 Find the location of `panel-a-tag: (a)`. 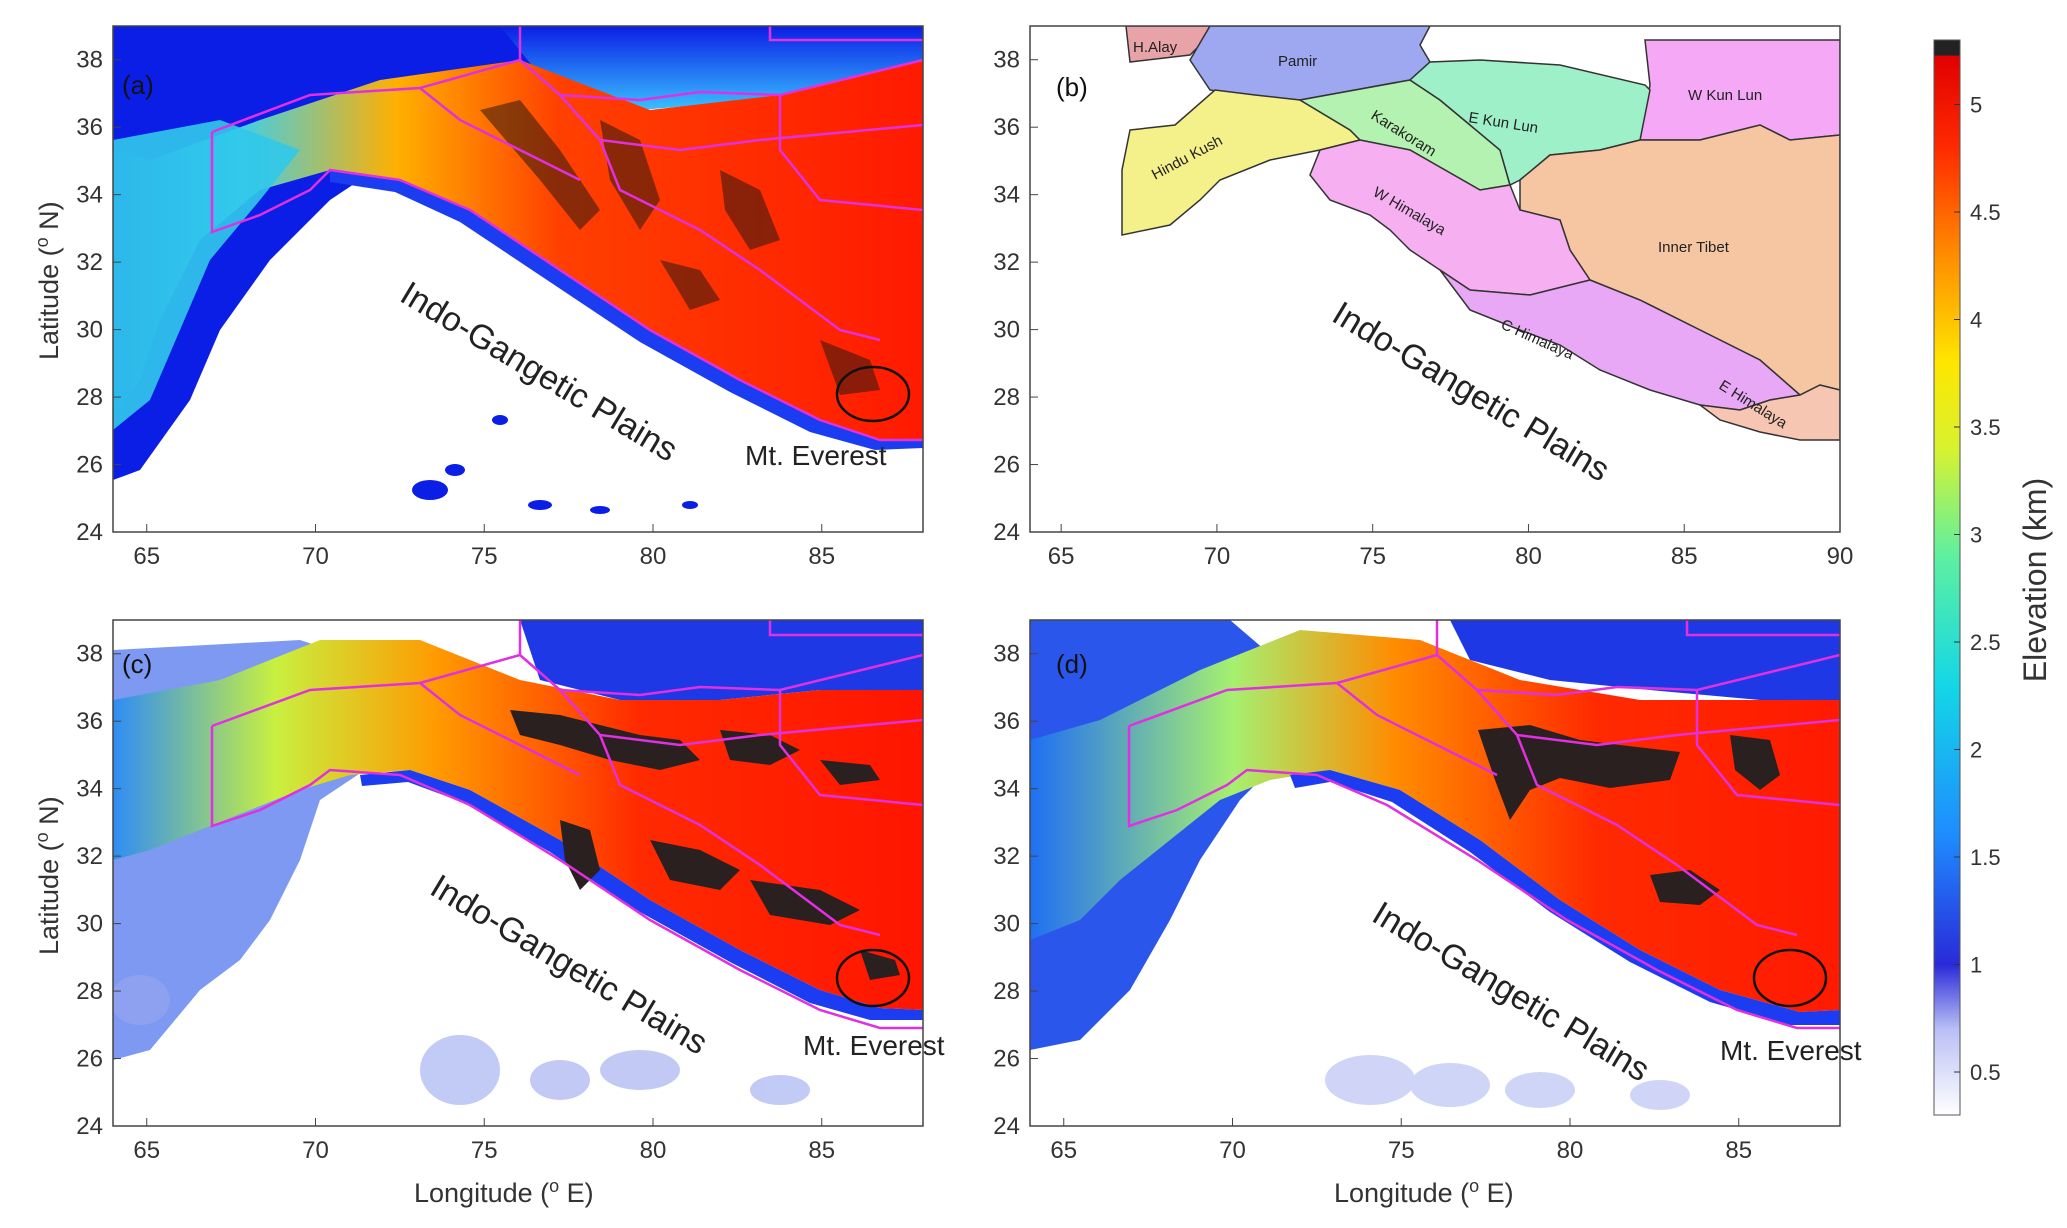

panel-a-tag: (a) is located at coordinates (138, 85).